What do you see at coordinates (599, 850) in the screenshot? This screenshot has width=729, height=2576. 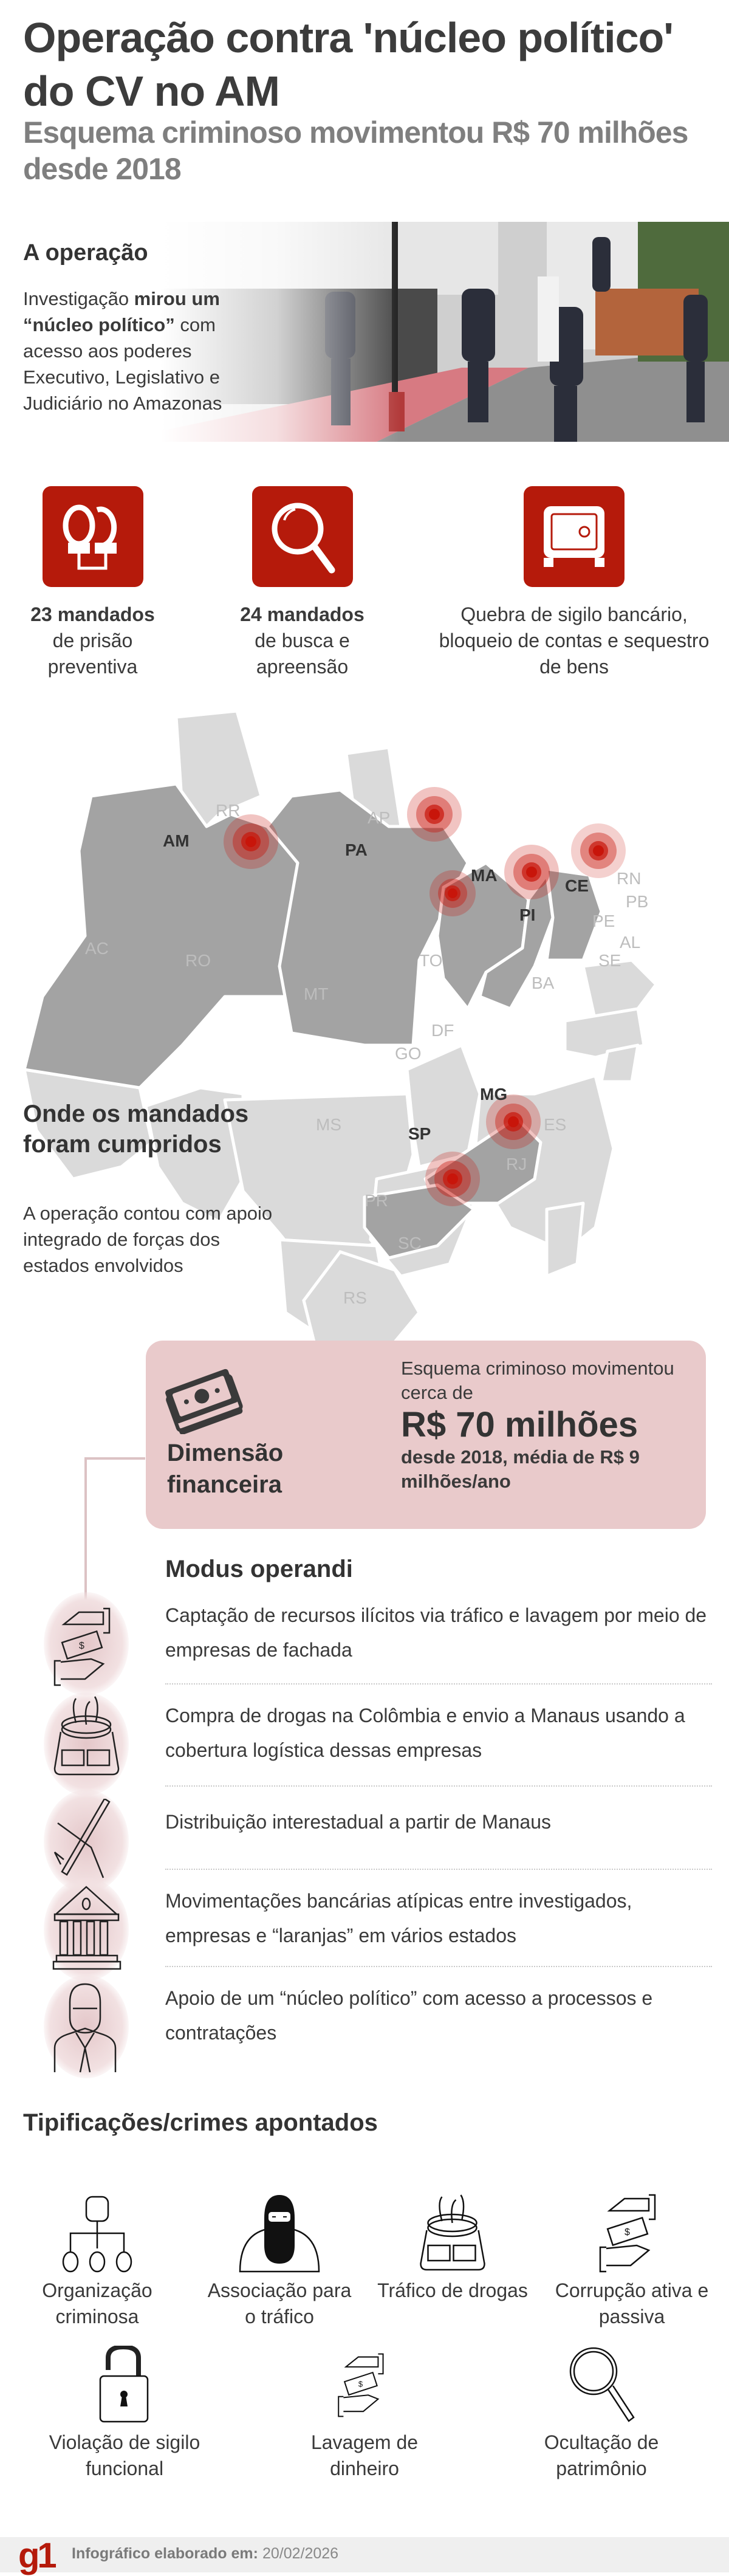 I see `marker-ce` at bounding box center [599, 850].